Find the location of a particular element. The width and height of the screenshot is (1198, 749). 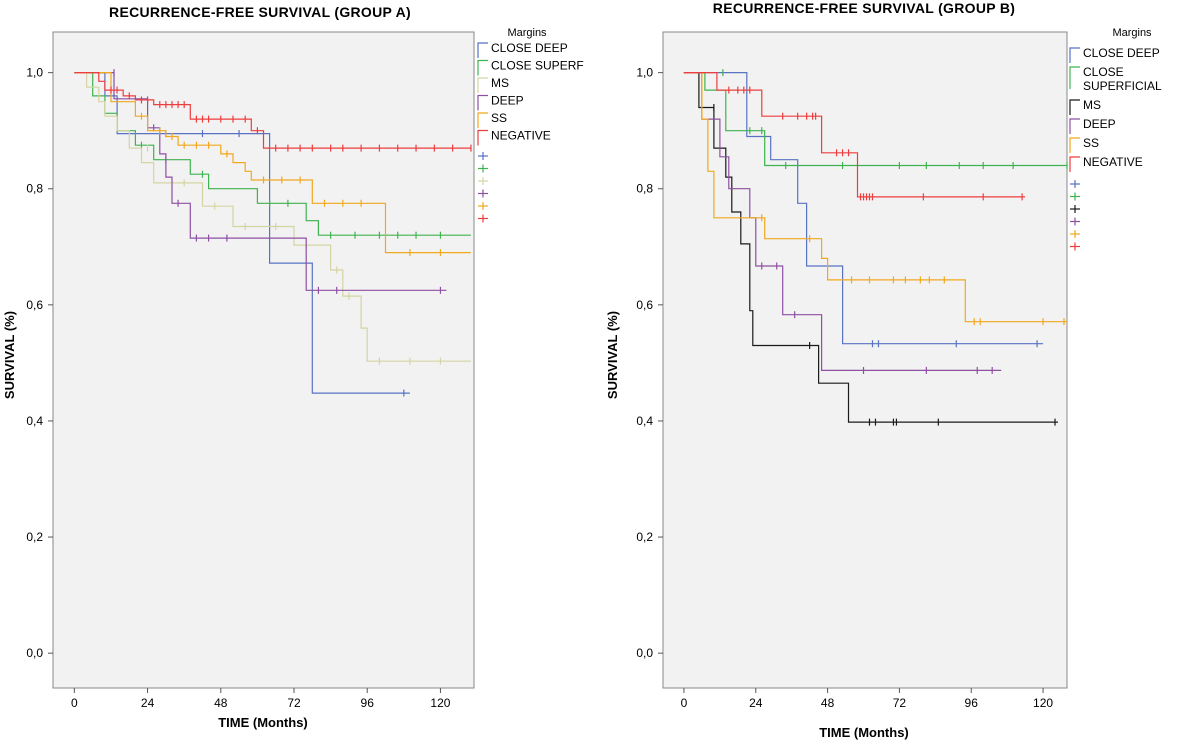

legend-label-line: CLOSE is located at coordinates (1103, 72).